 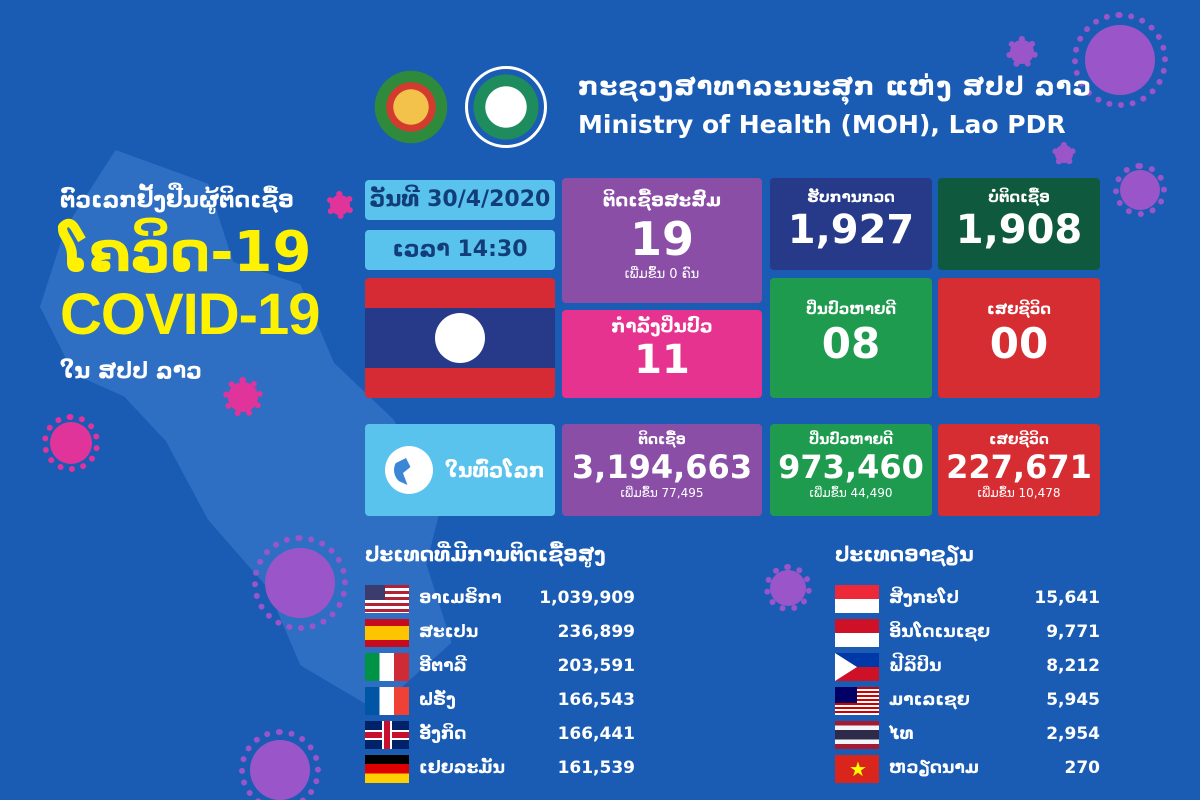 What do you see at coordinates (1073, 700) in the screenshot?
I see `country-cases: 5,945` at bounding box center [1073, 700].